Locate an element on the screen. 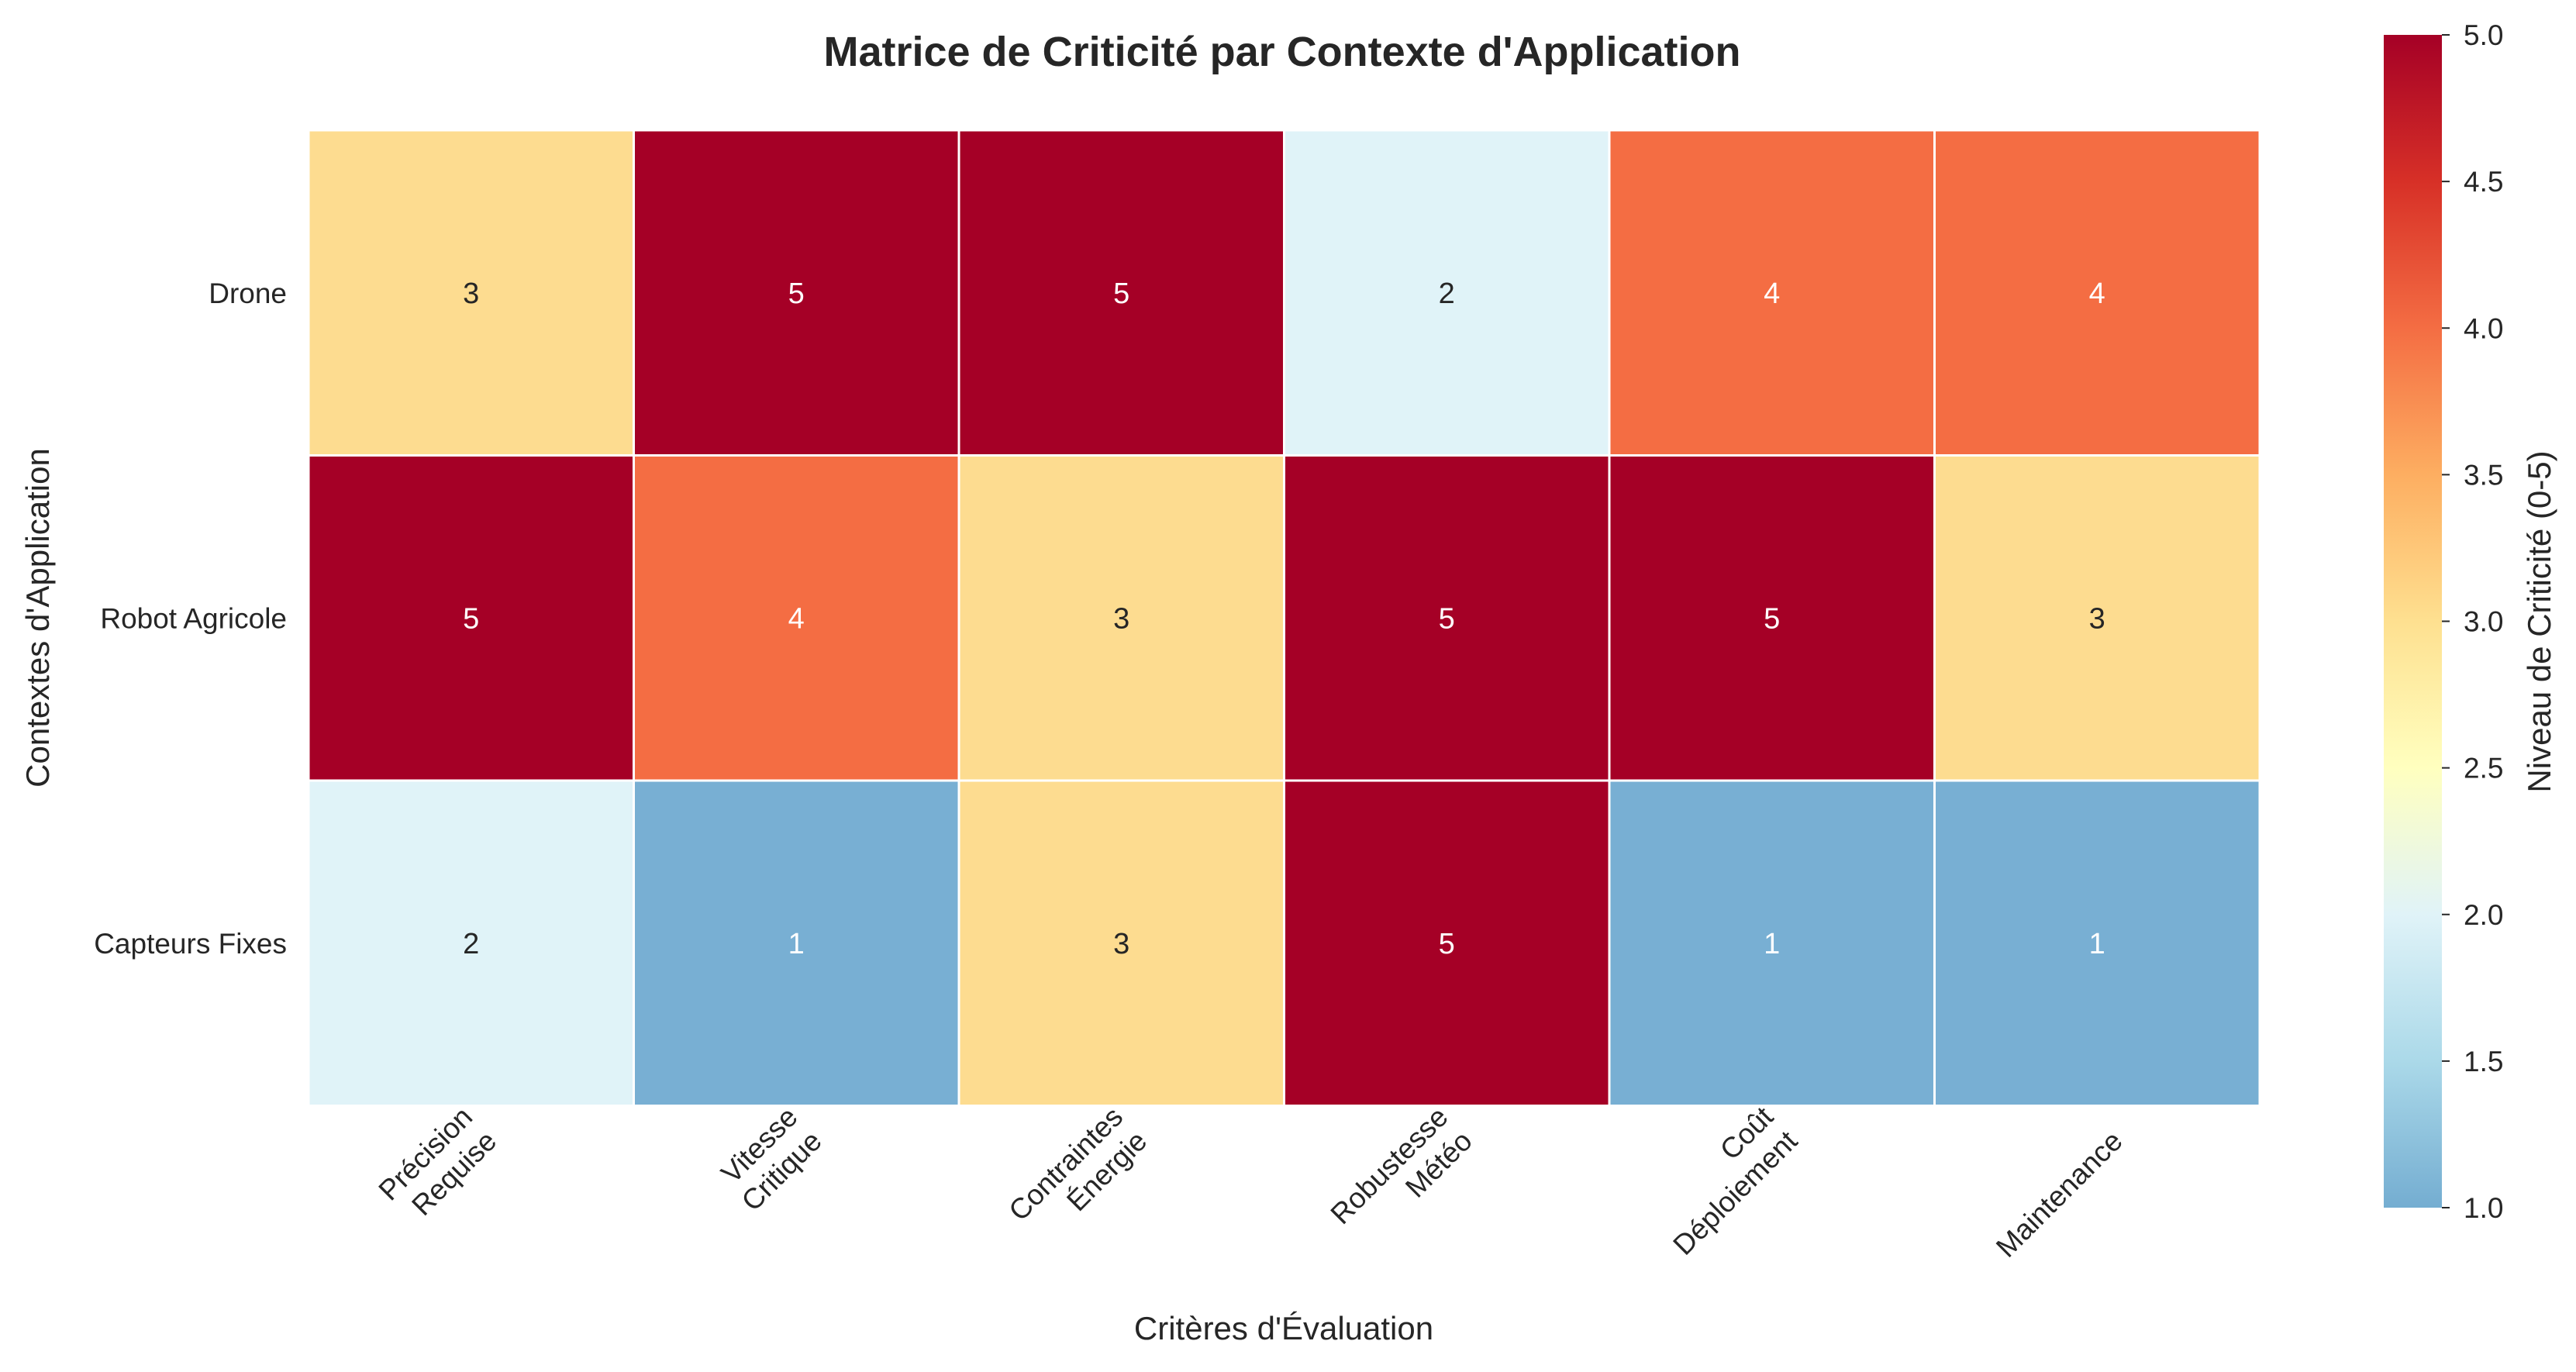 The image size is (2576, 1372). colorbar is located at coordinates (2413, 621).